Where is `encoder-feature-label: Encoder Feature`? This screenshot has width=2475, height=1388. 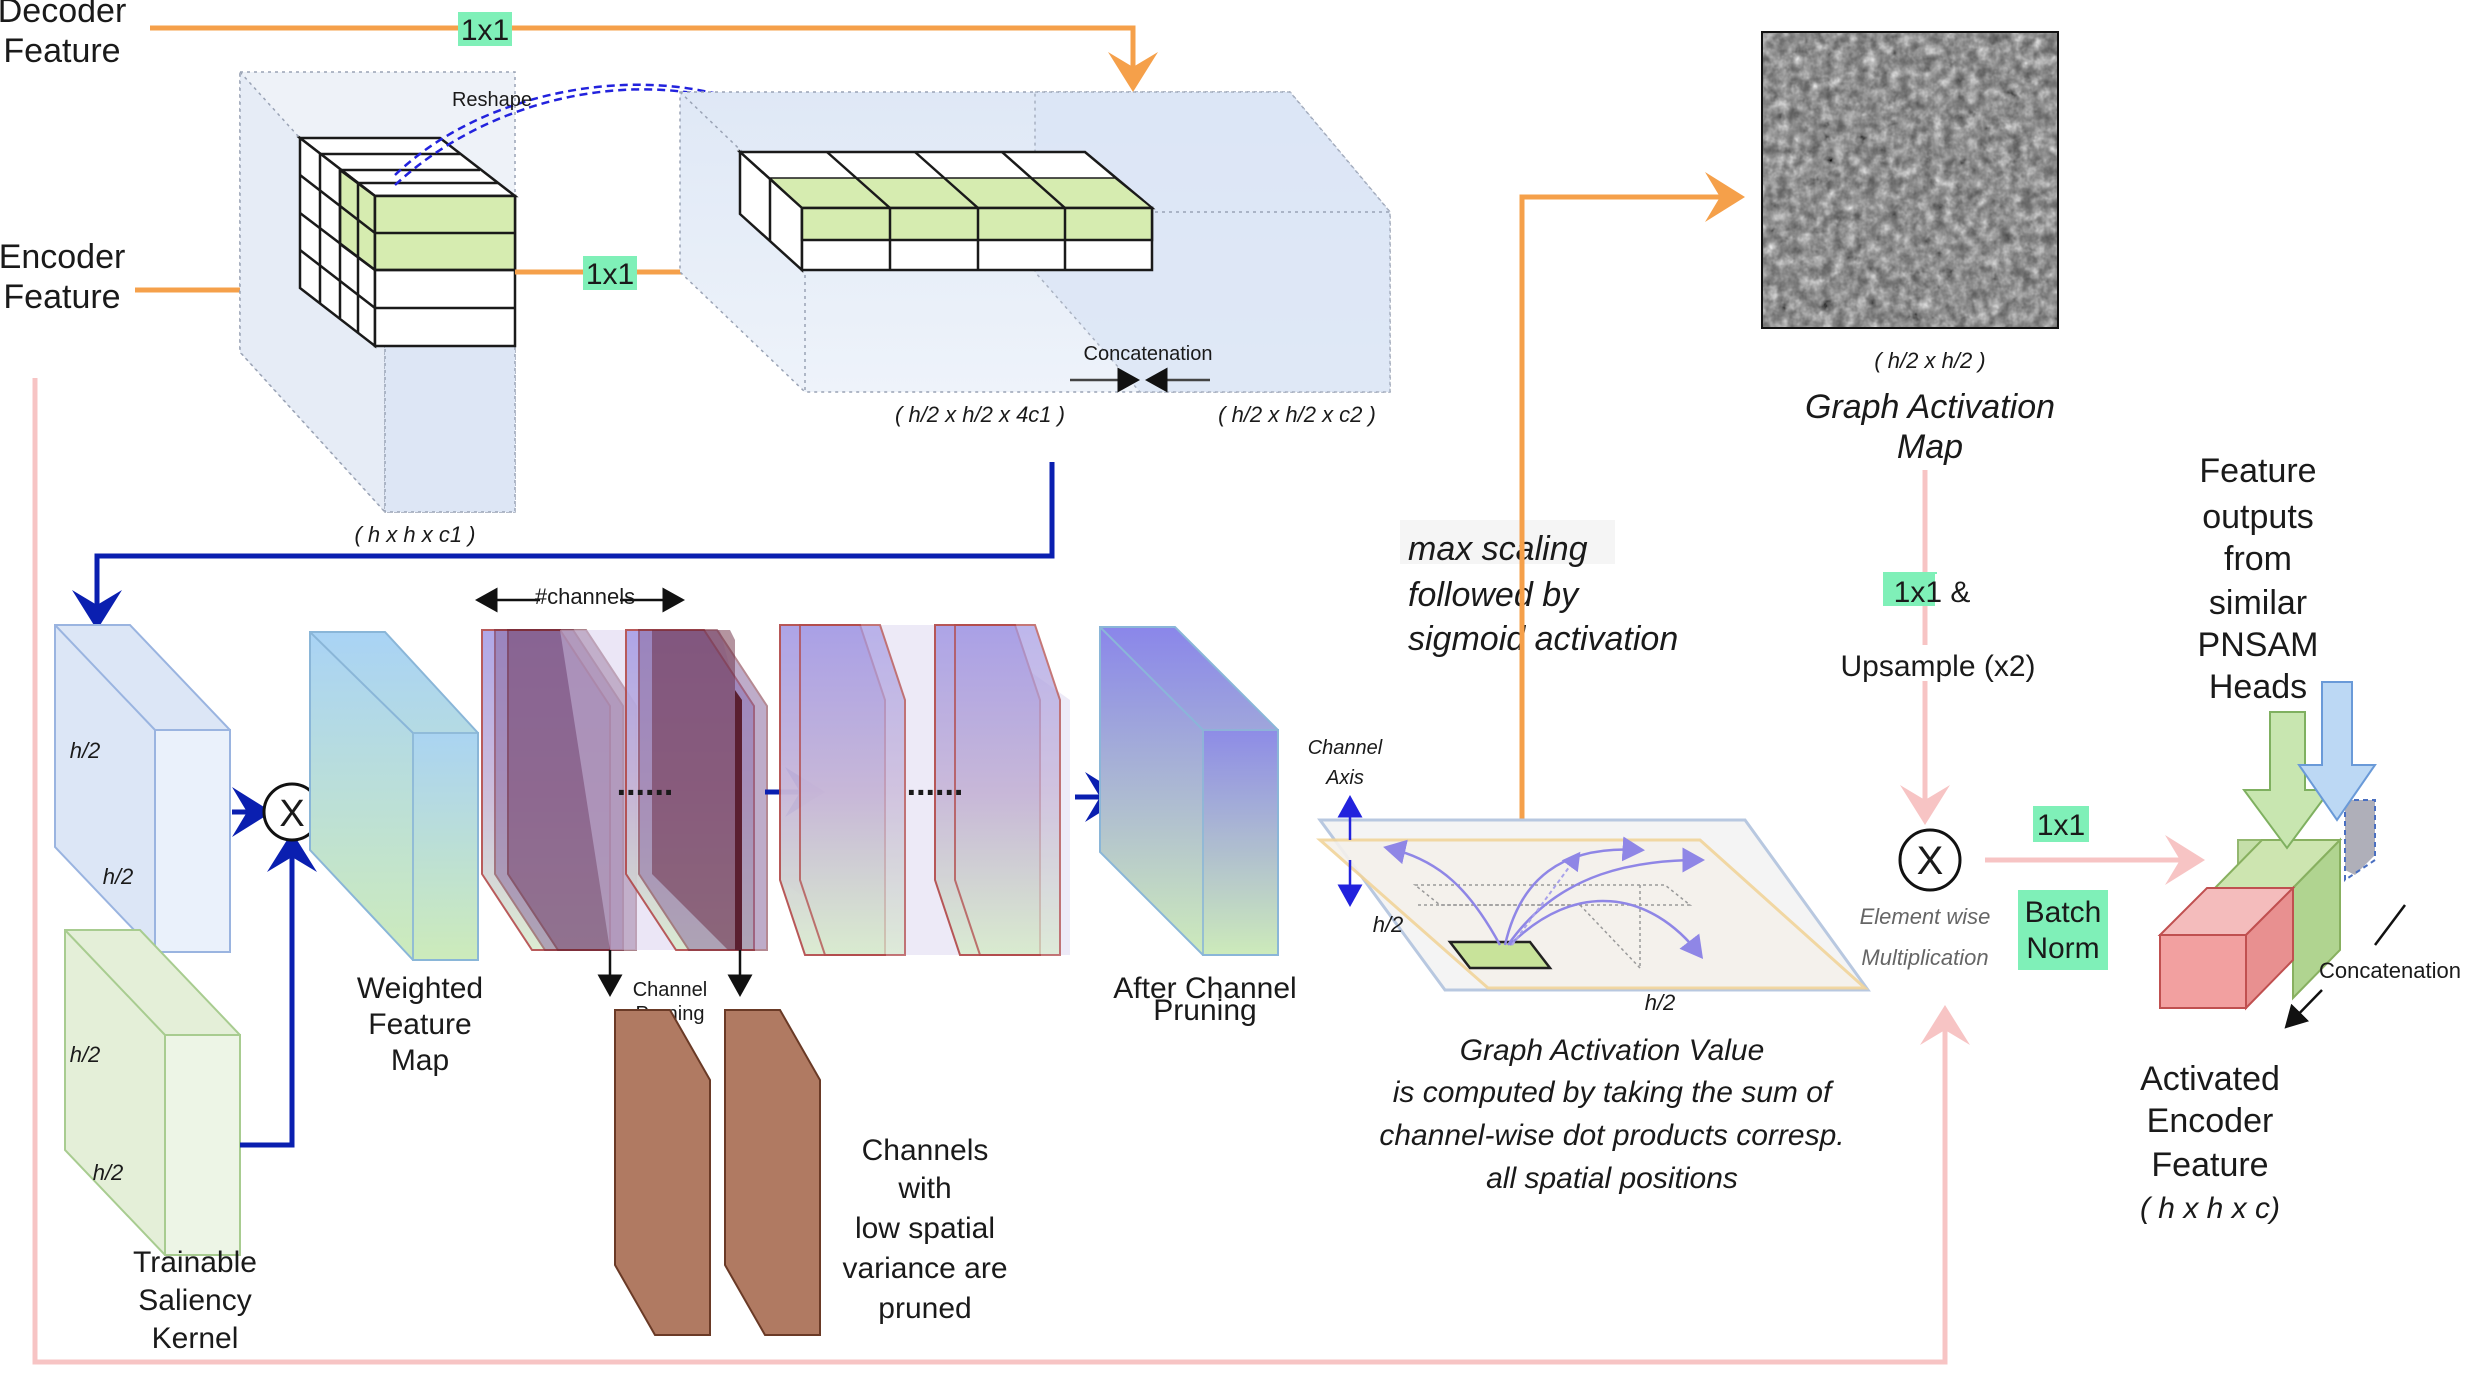 encoder-feature-label: Encoder Feature is located at coordinates (62, 277).